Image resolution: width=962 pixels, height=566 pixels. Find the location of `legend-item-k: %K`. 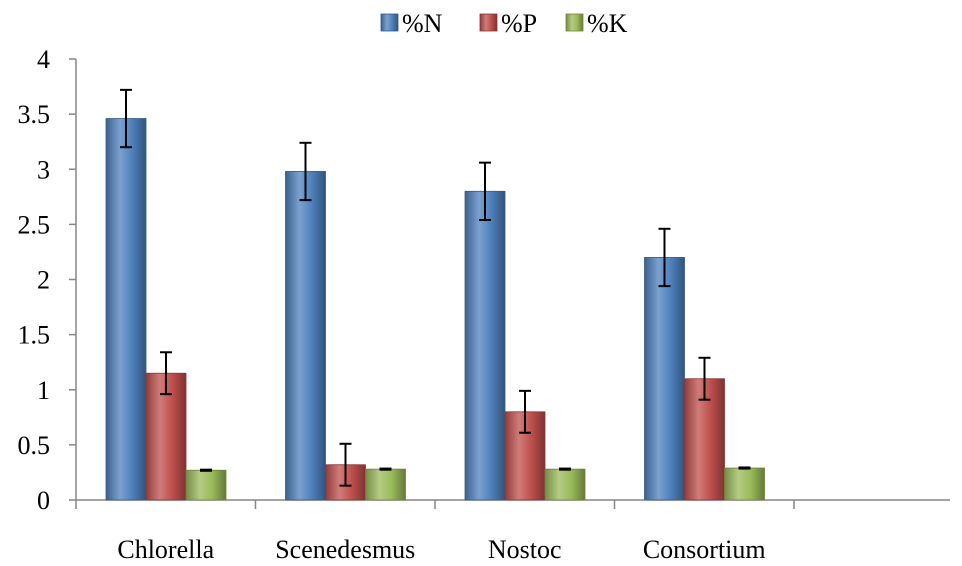

legend-item-k: %K is located at coordinates (596, 23).